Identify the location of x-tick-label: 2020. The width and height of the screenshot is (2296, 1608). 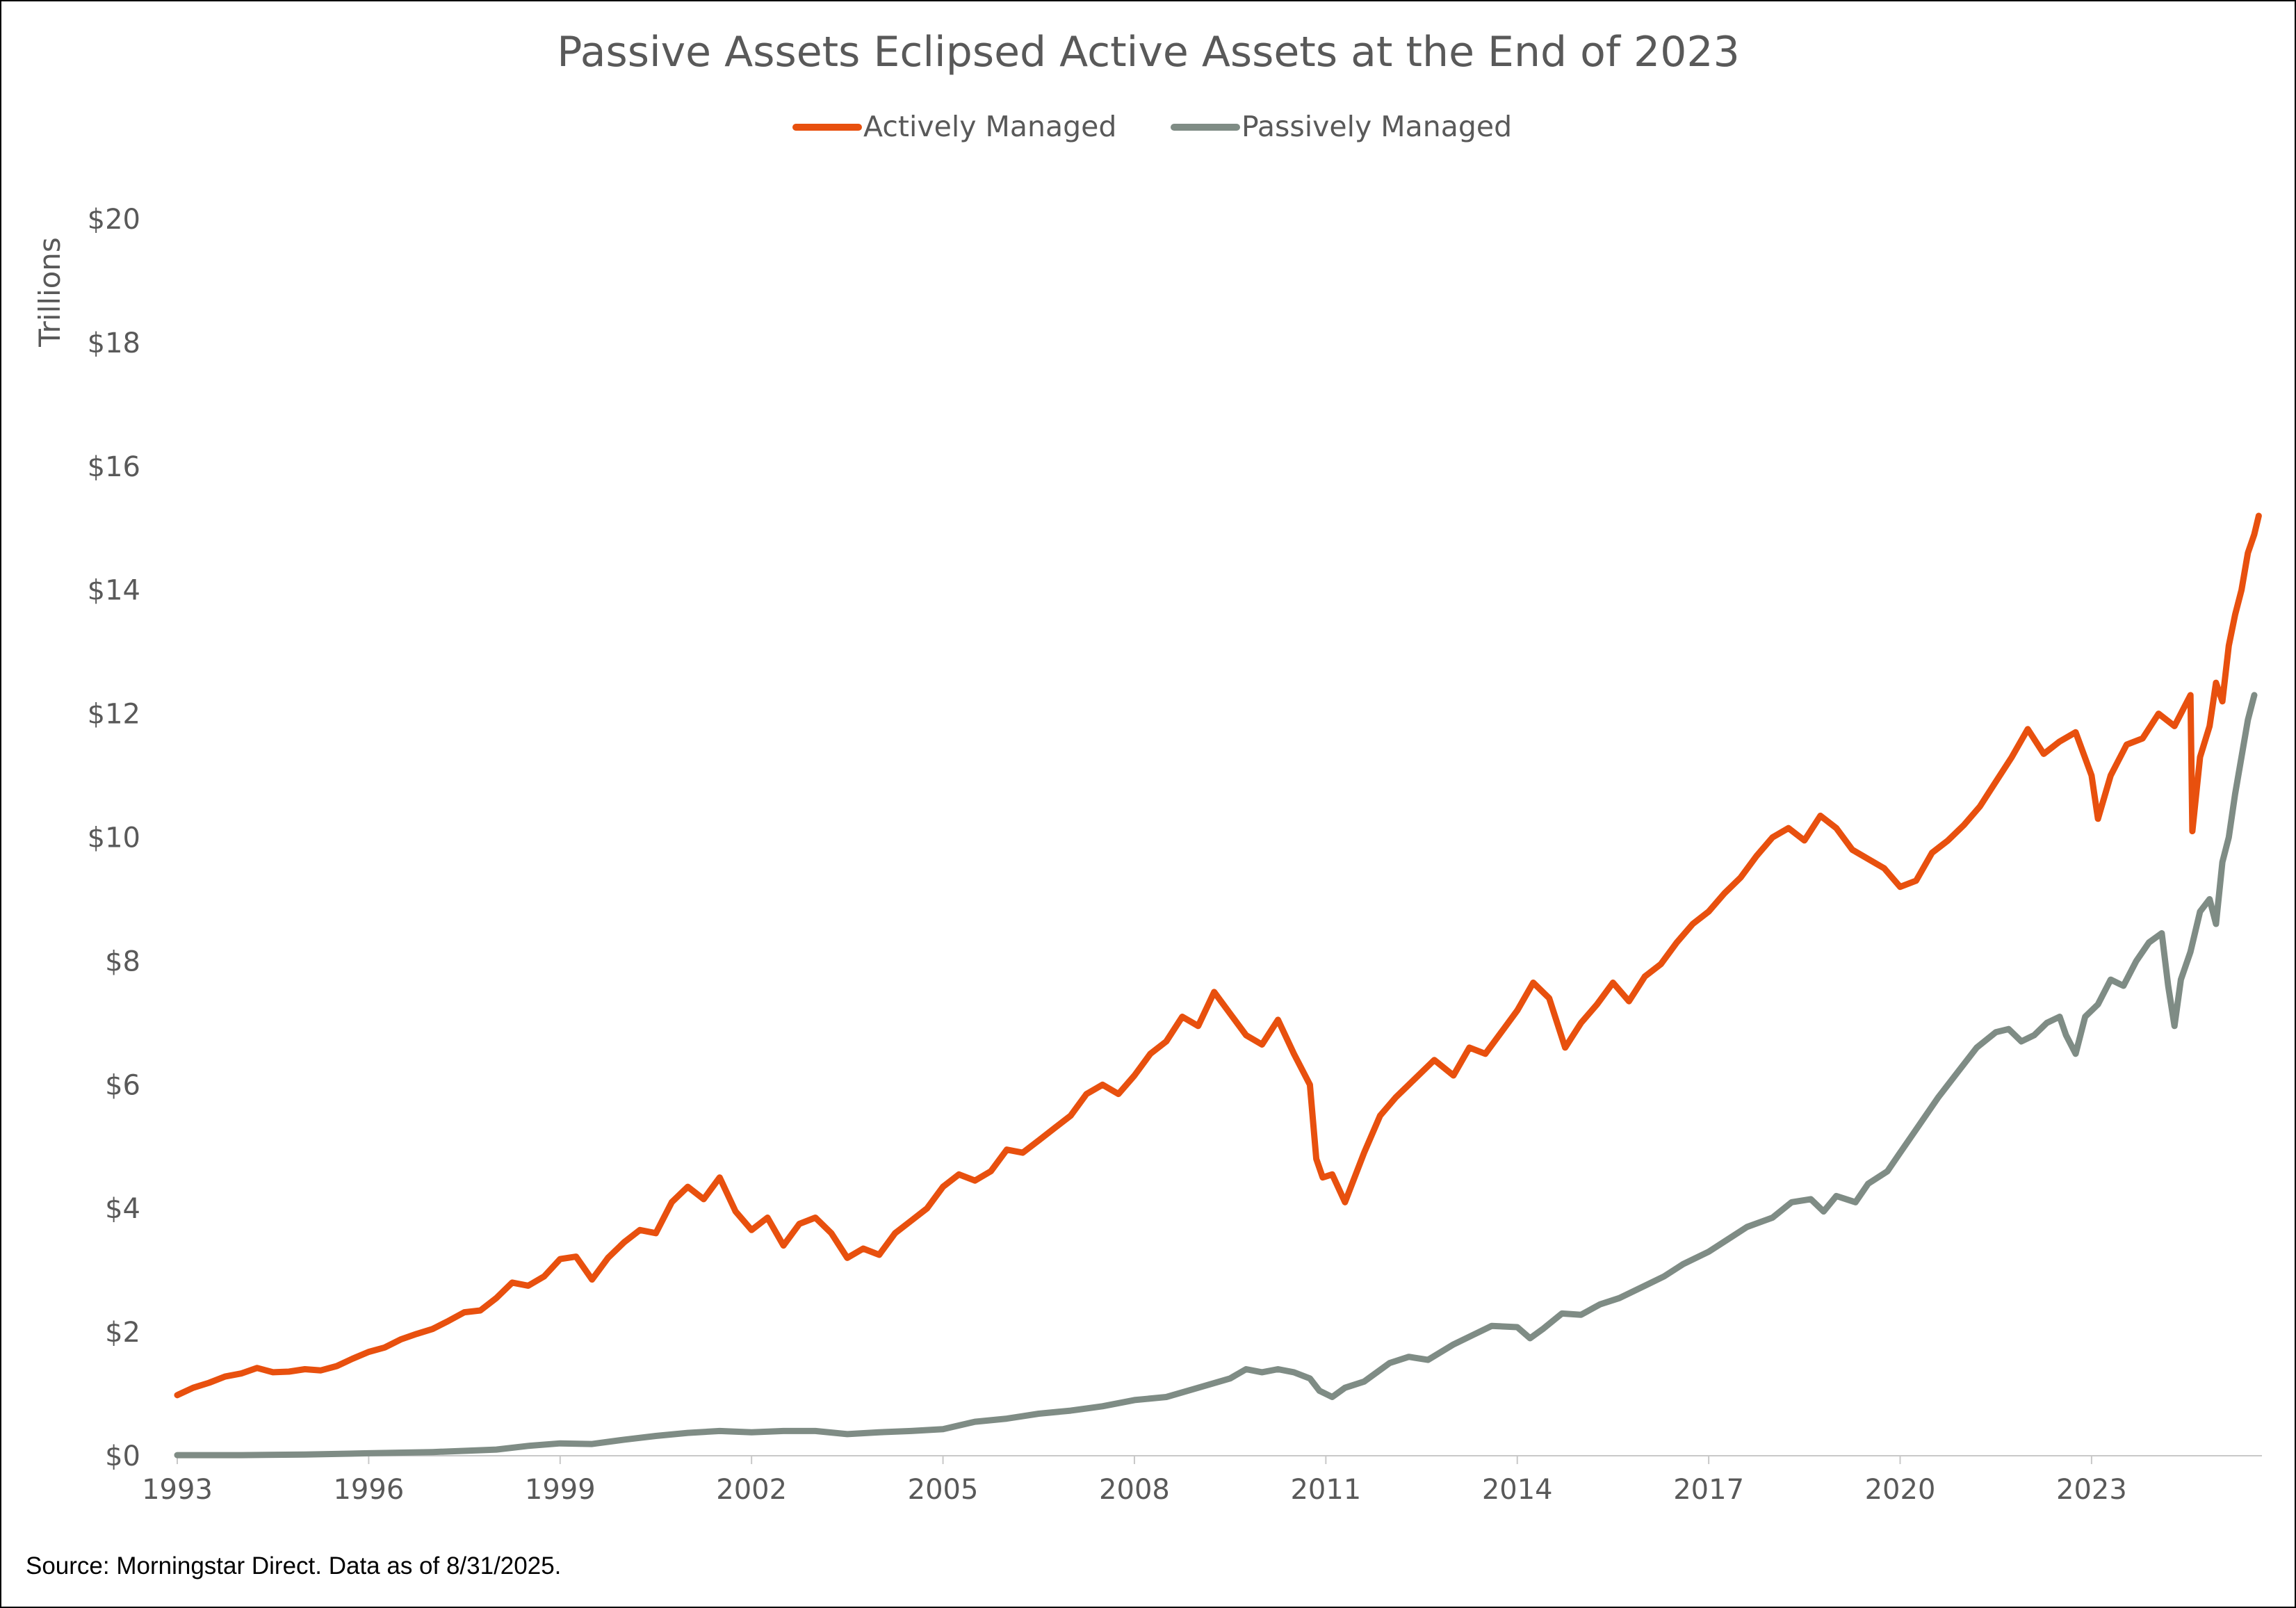
(1900, 1490).